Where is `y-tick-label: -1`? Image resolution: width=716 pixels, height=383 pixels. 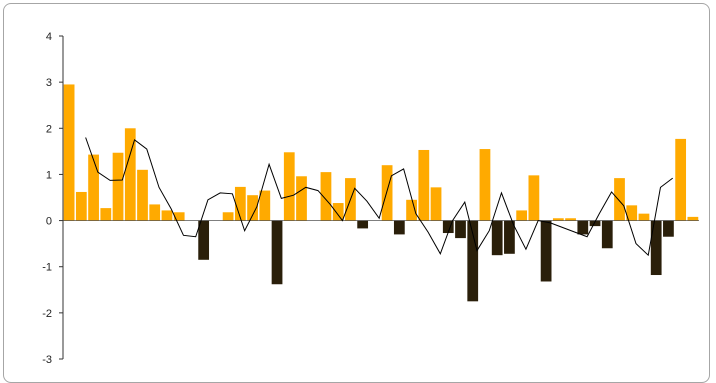
y-tick-label: -1 is located at coordinates (47, 268).